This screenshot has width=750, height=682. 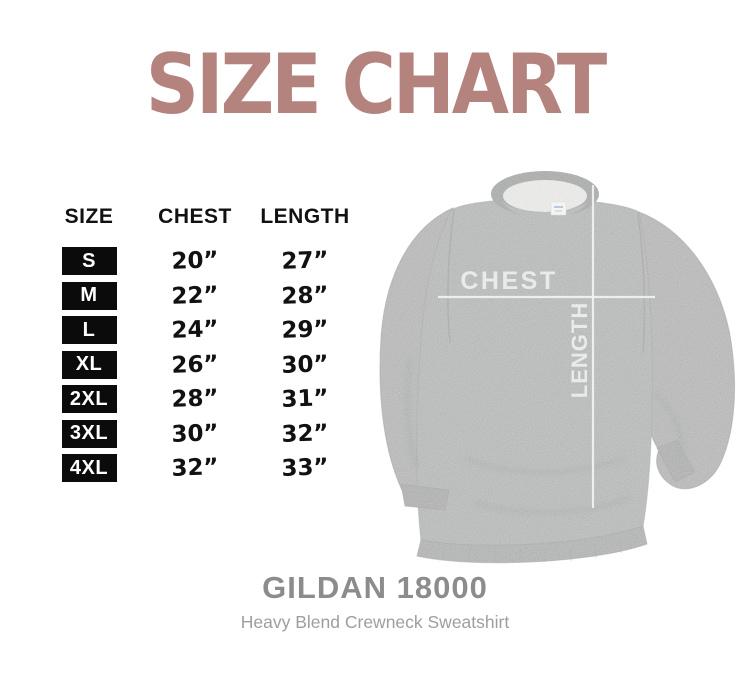 I want to click on table-row: M 22” 28”, so click(x=199, y=295).